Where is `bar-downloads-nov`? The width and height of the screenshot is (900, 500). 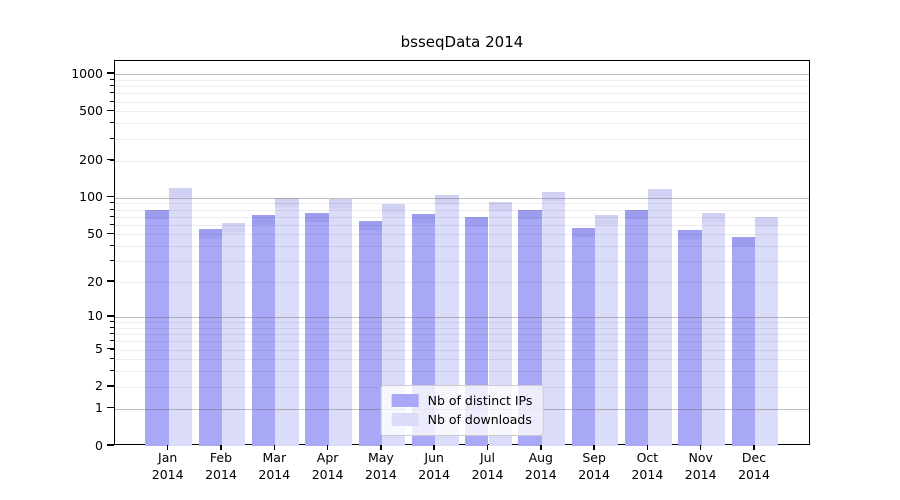
bar-downloads-nov is located at coordinates (713, 329).